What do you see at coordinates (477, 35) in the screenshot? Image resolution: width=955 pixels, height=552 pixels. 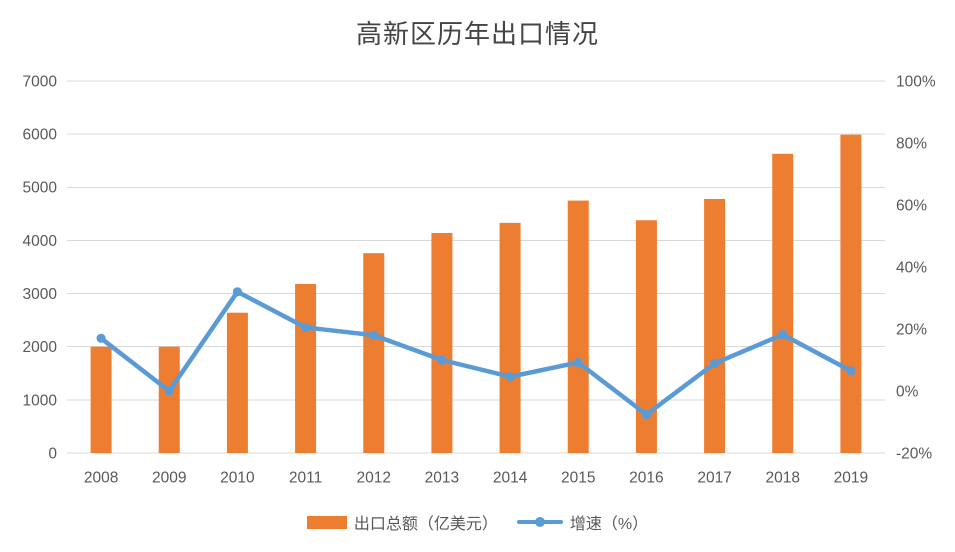 I see `chart-title: 高新区历年出口情况` at bounding box center [477, 35].